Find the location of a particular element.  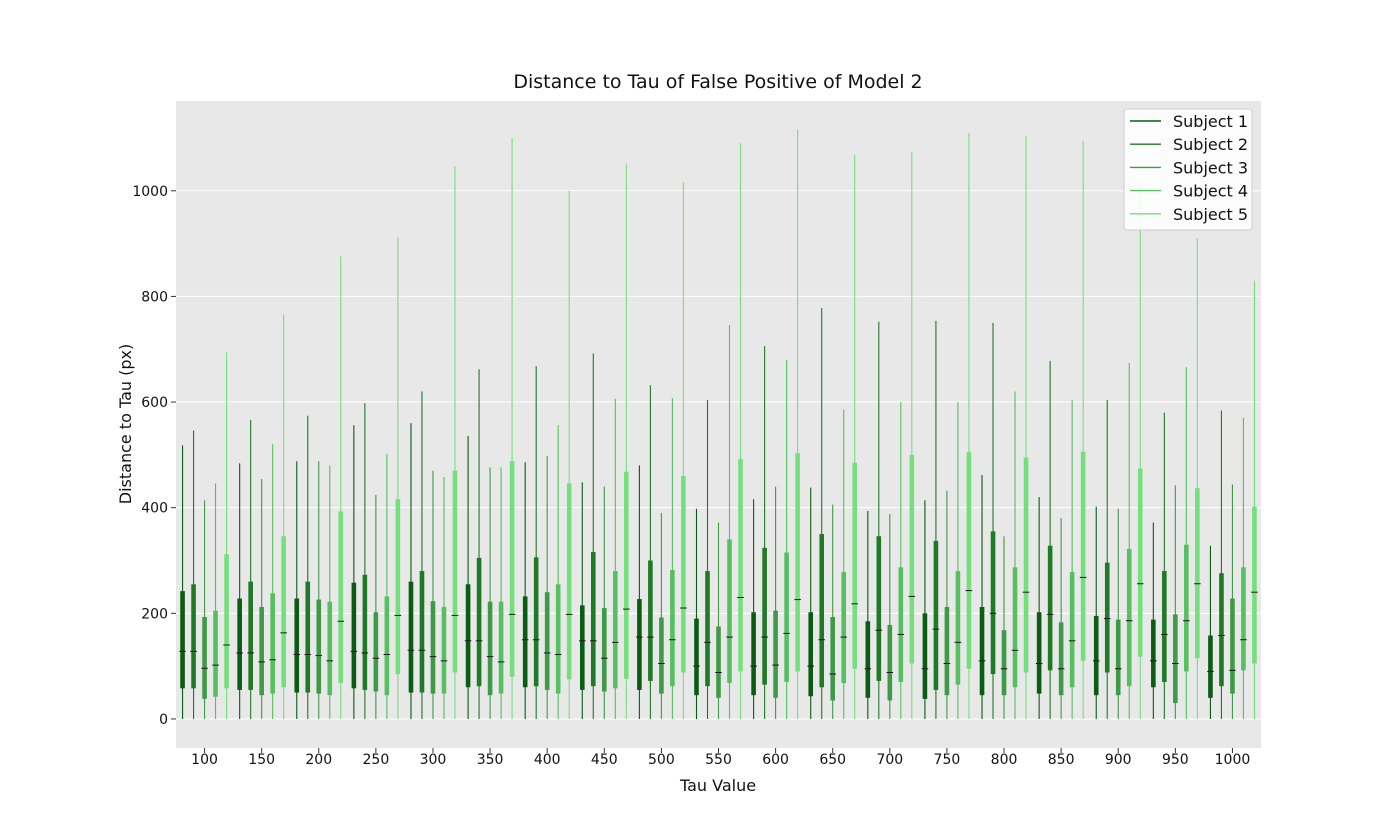

y-axis-ticks: 0 200 400 600 800 1000 is located at coordinates (154, 456).